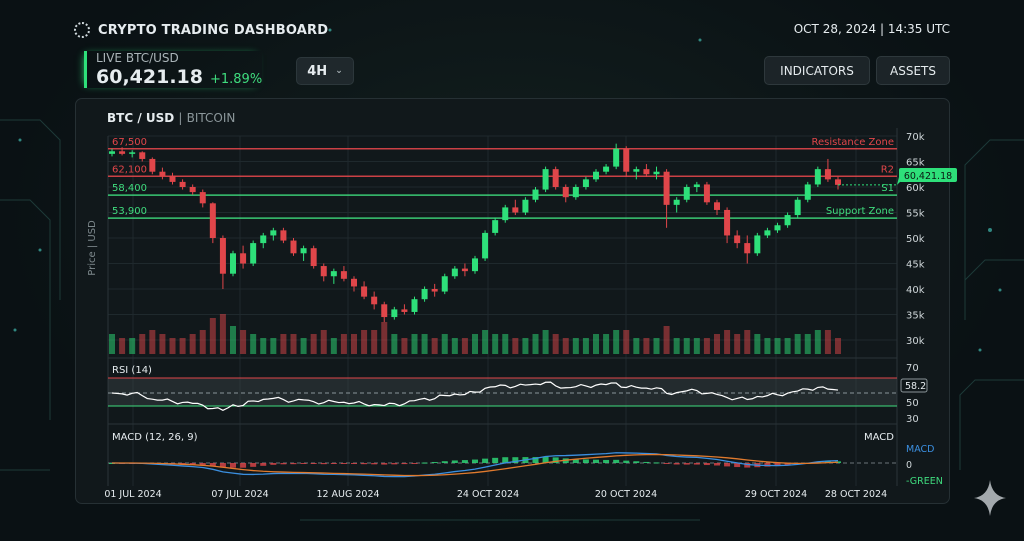  Describe the element at coordinates (914, 385) in the screenshot. I see `rsi-current-box` at that location.